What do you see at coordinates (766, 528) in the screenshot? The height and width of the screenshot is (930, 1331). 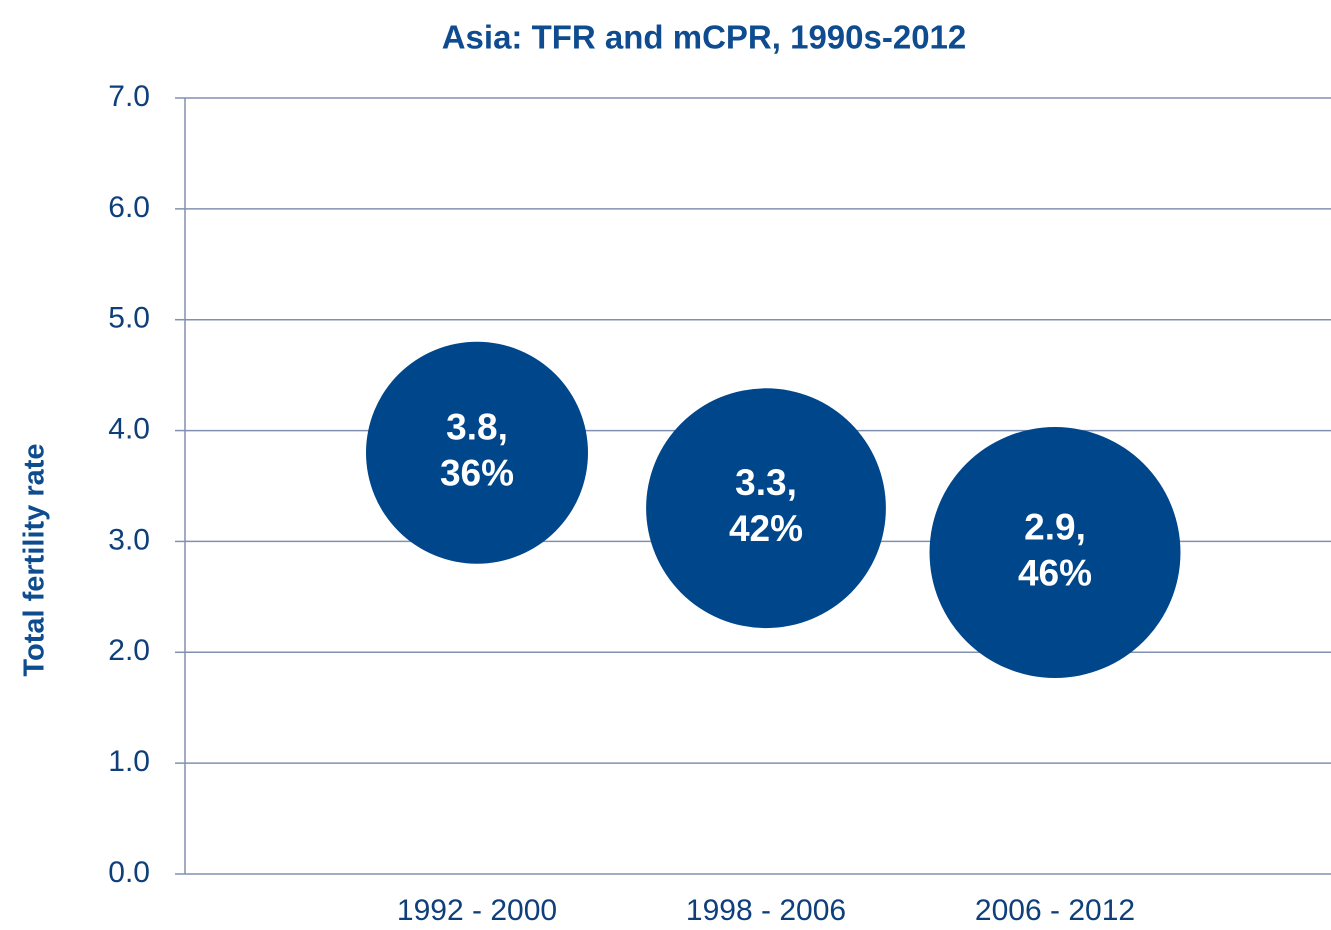 I see `data-label: 42%` at bounding box center [766, 528].